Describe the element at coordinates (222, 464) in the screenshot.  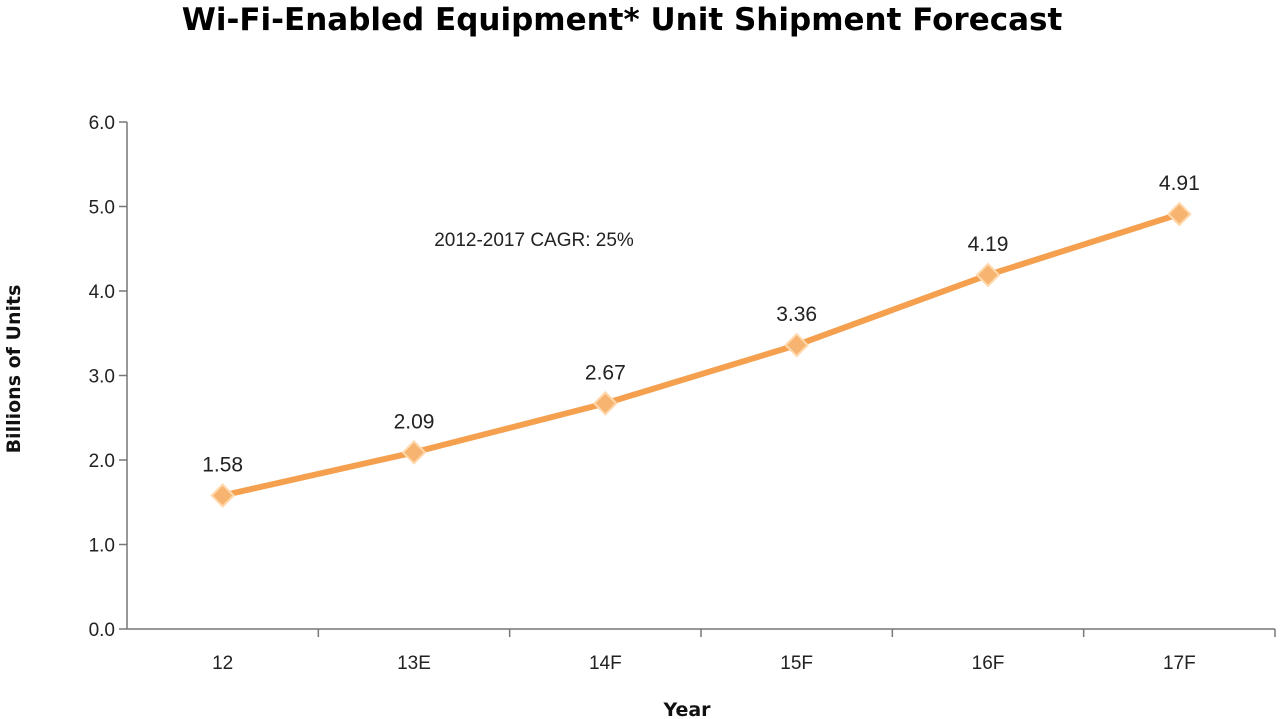
I see `data-label: 1.58` at that location.